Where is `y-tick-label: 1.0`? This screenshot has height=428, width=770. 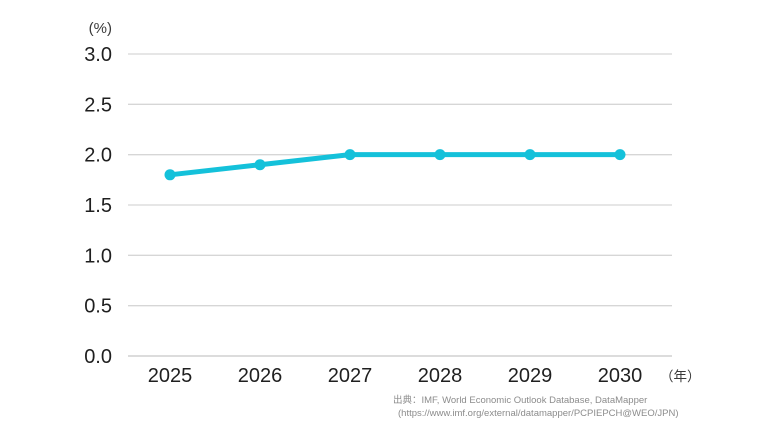 y-tick-label: 1.0 is located at coordinates (98, 256).